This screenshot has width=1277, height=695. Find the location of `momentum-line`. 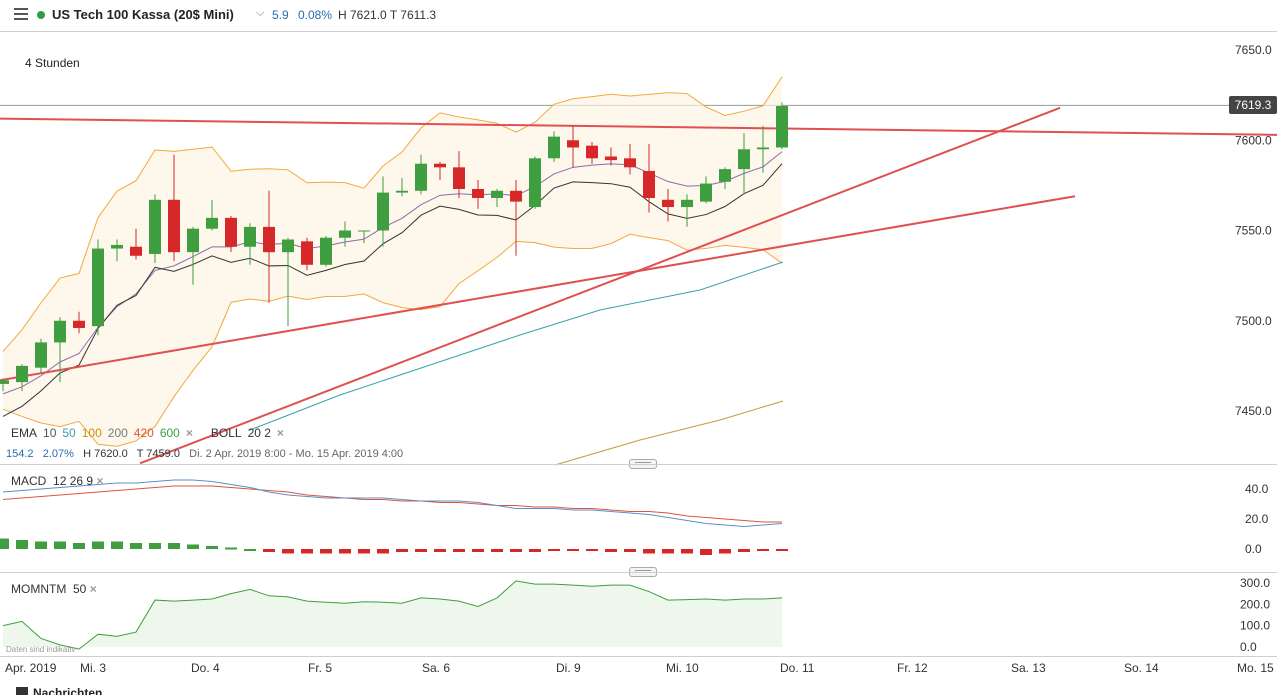

momentum-line is located at coordinates (392, 615).